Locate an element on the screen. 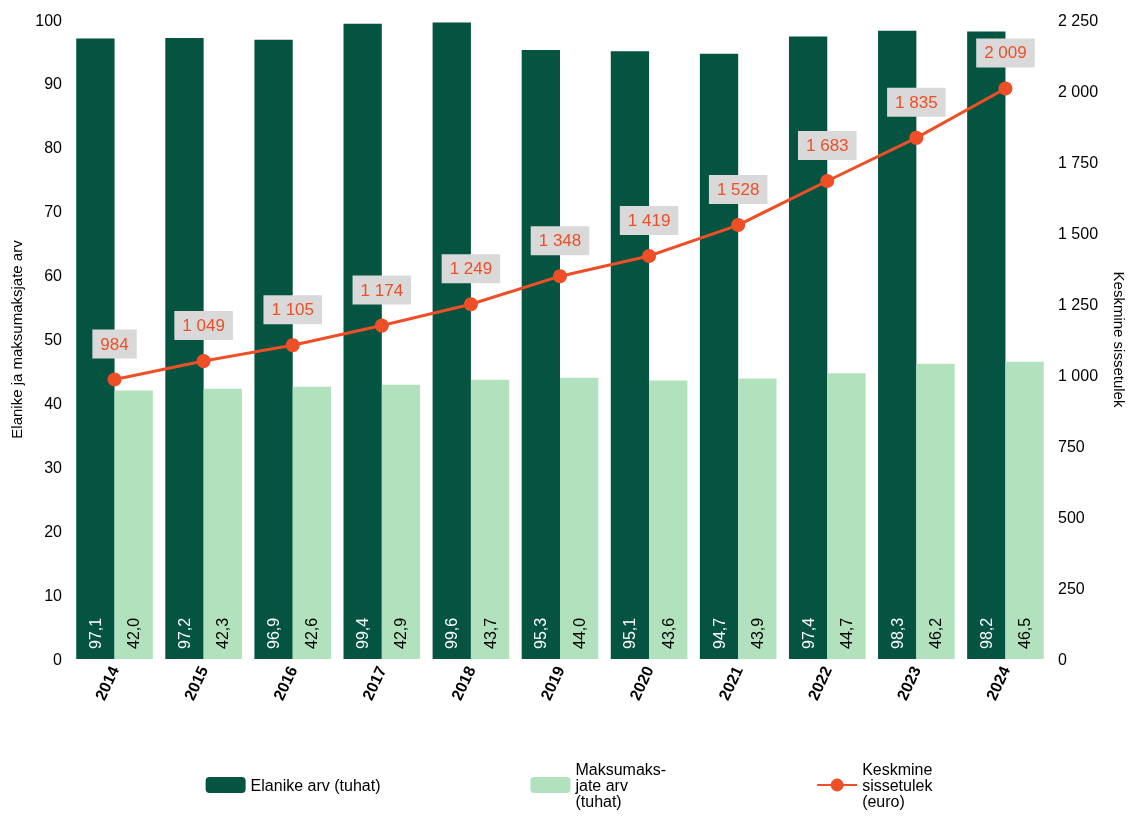 Image resolution: width=1138 pixels, height=819 pixels. x-tick-label: 2020 is located at coordinates (641, 683).